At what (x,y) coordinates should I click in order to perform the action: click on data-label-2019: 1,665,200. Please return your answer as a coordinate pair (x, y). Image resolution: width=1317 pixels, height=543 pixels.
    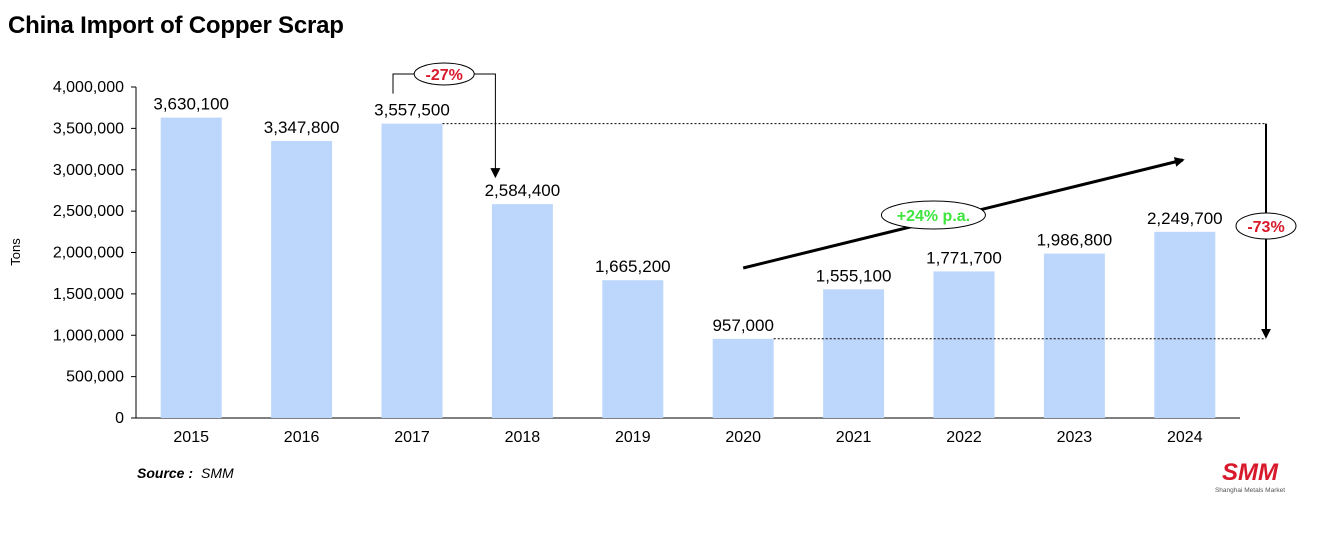
    Looking at the image, I should click on (633, 266).